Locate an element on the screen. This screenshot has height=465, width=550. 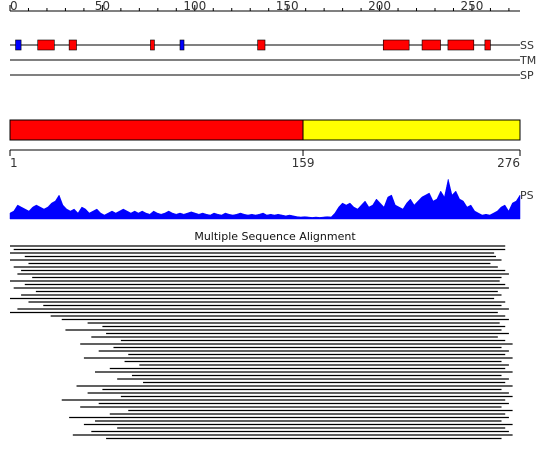
domain-tick-label: 1 is located at coordinates (14, 163).